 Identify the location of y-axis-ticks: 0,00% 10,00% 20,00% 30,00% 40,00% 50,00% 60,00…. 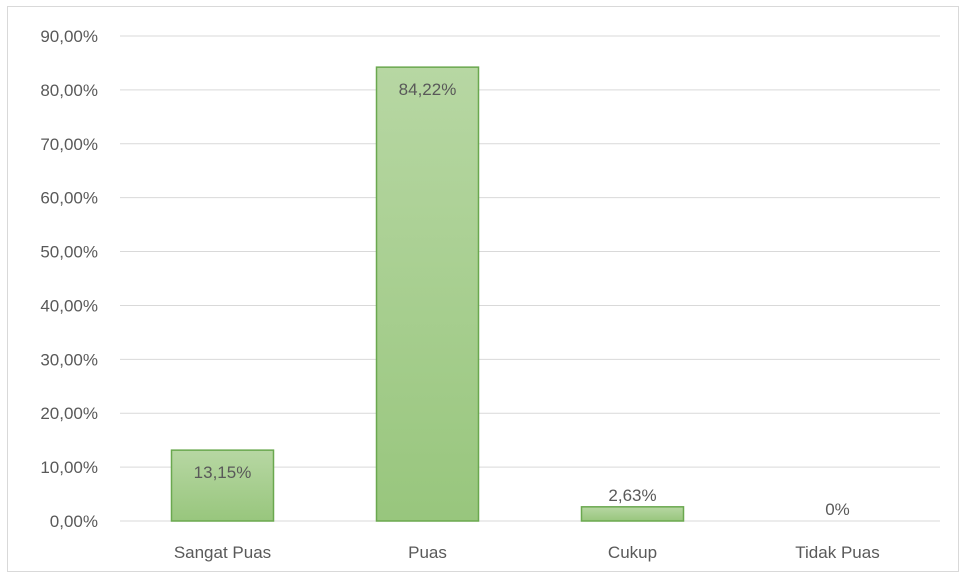
(69, 279).